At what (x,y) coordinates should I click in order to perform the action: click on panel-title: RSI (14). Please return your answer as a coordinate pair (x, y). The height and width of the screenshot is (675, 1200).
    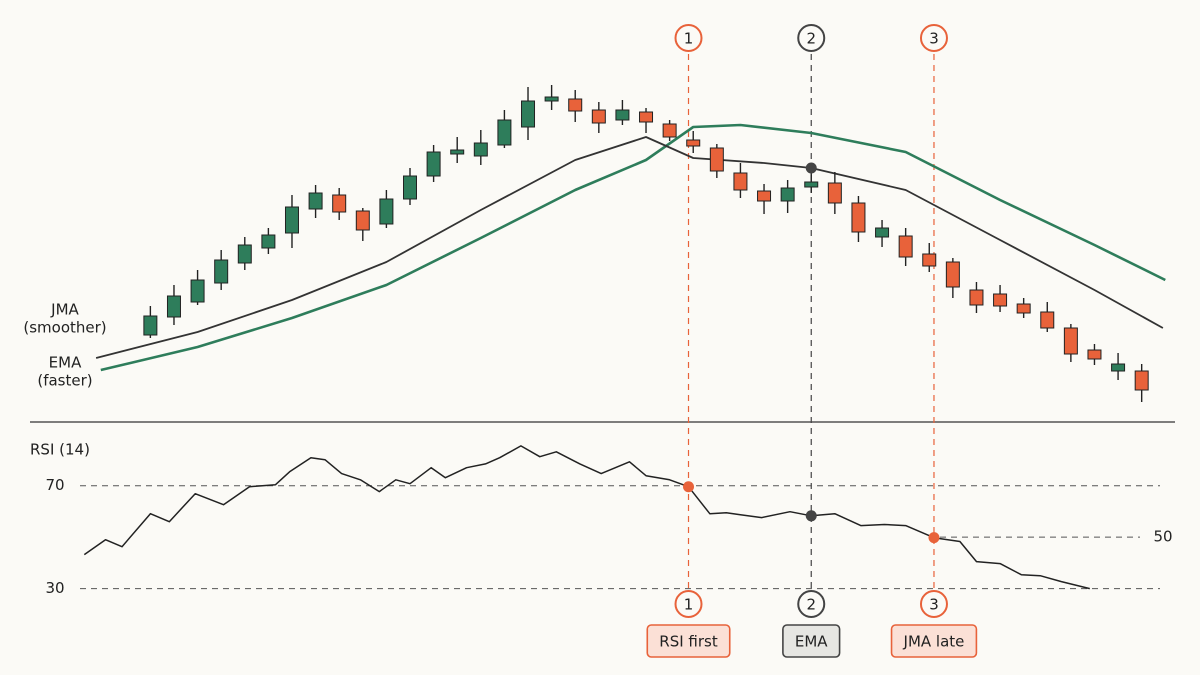
    Looking at the image, I should click on (60, 450).